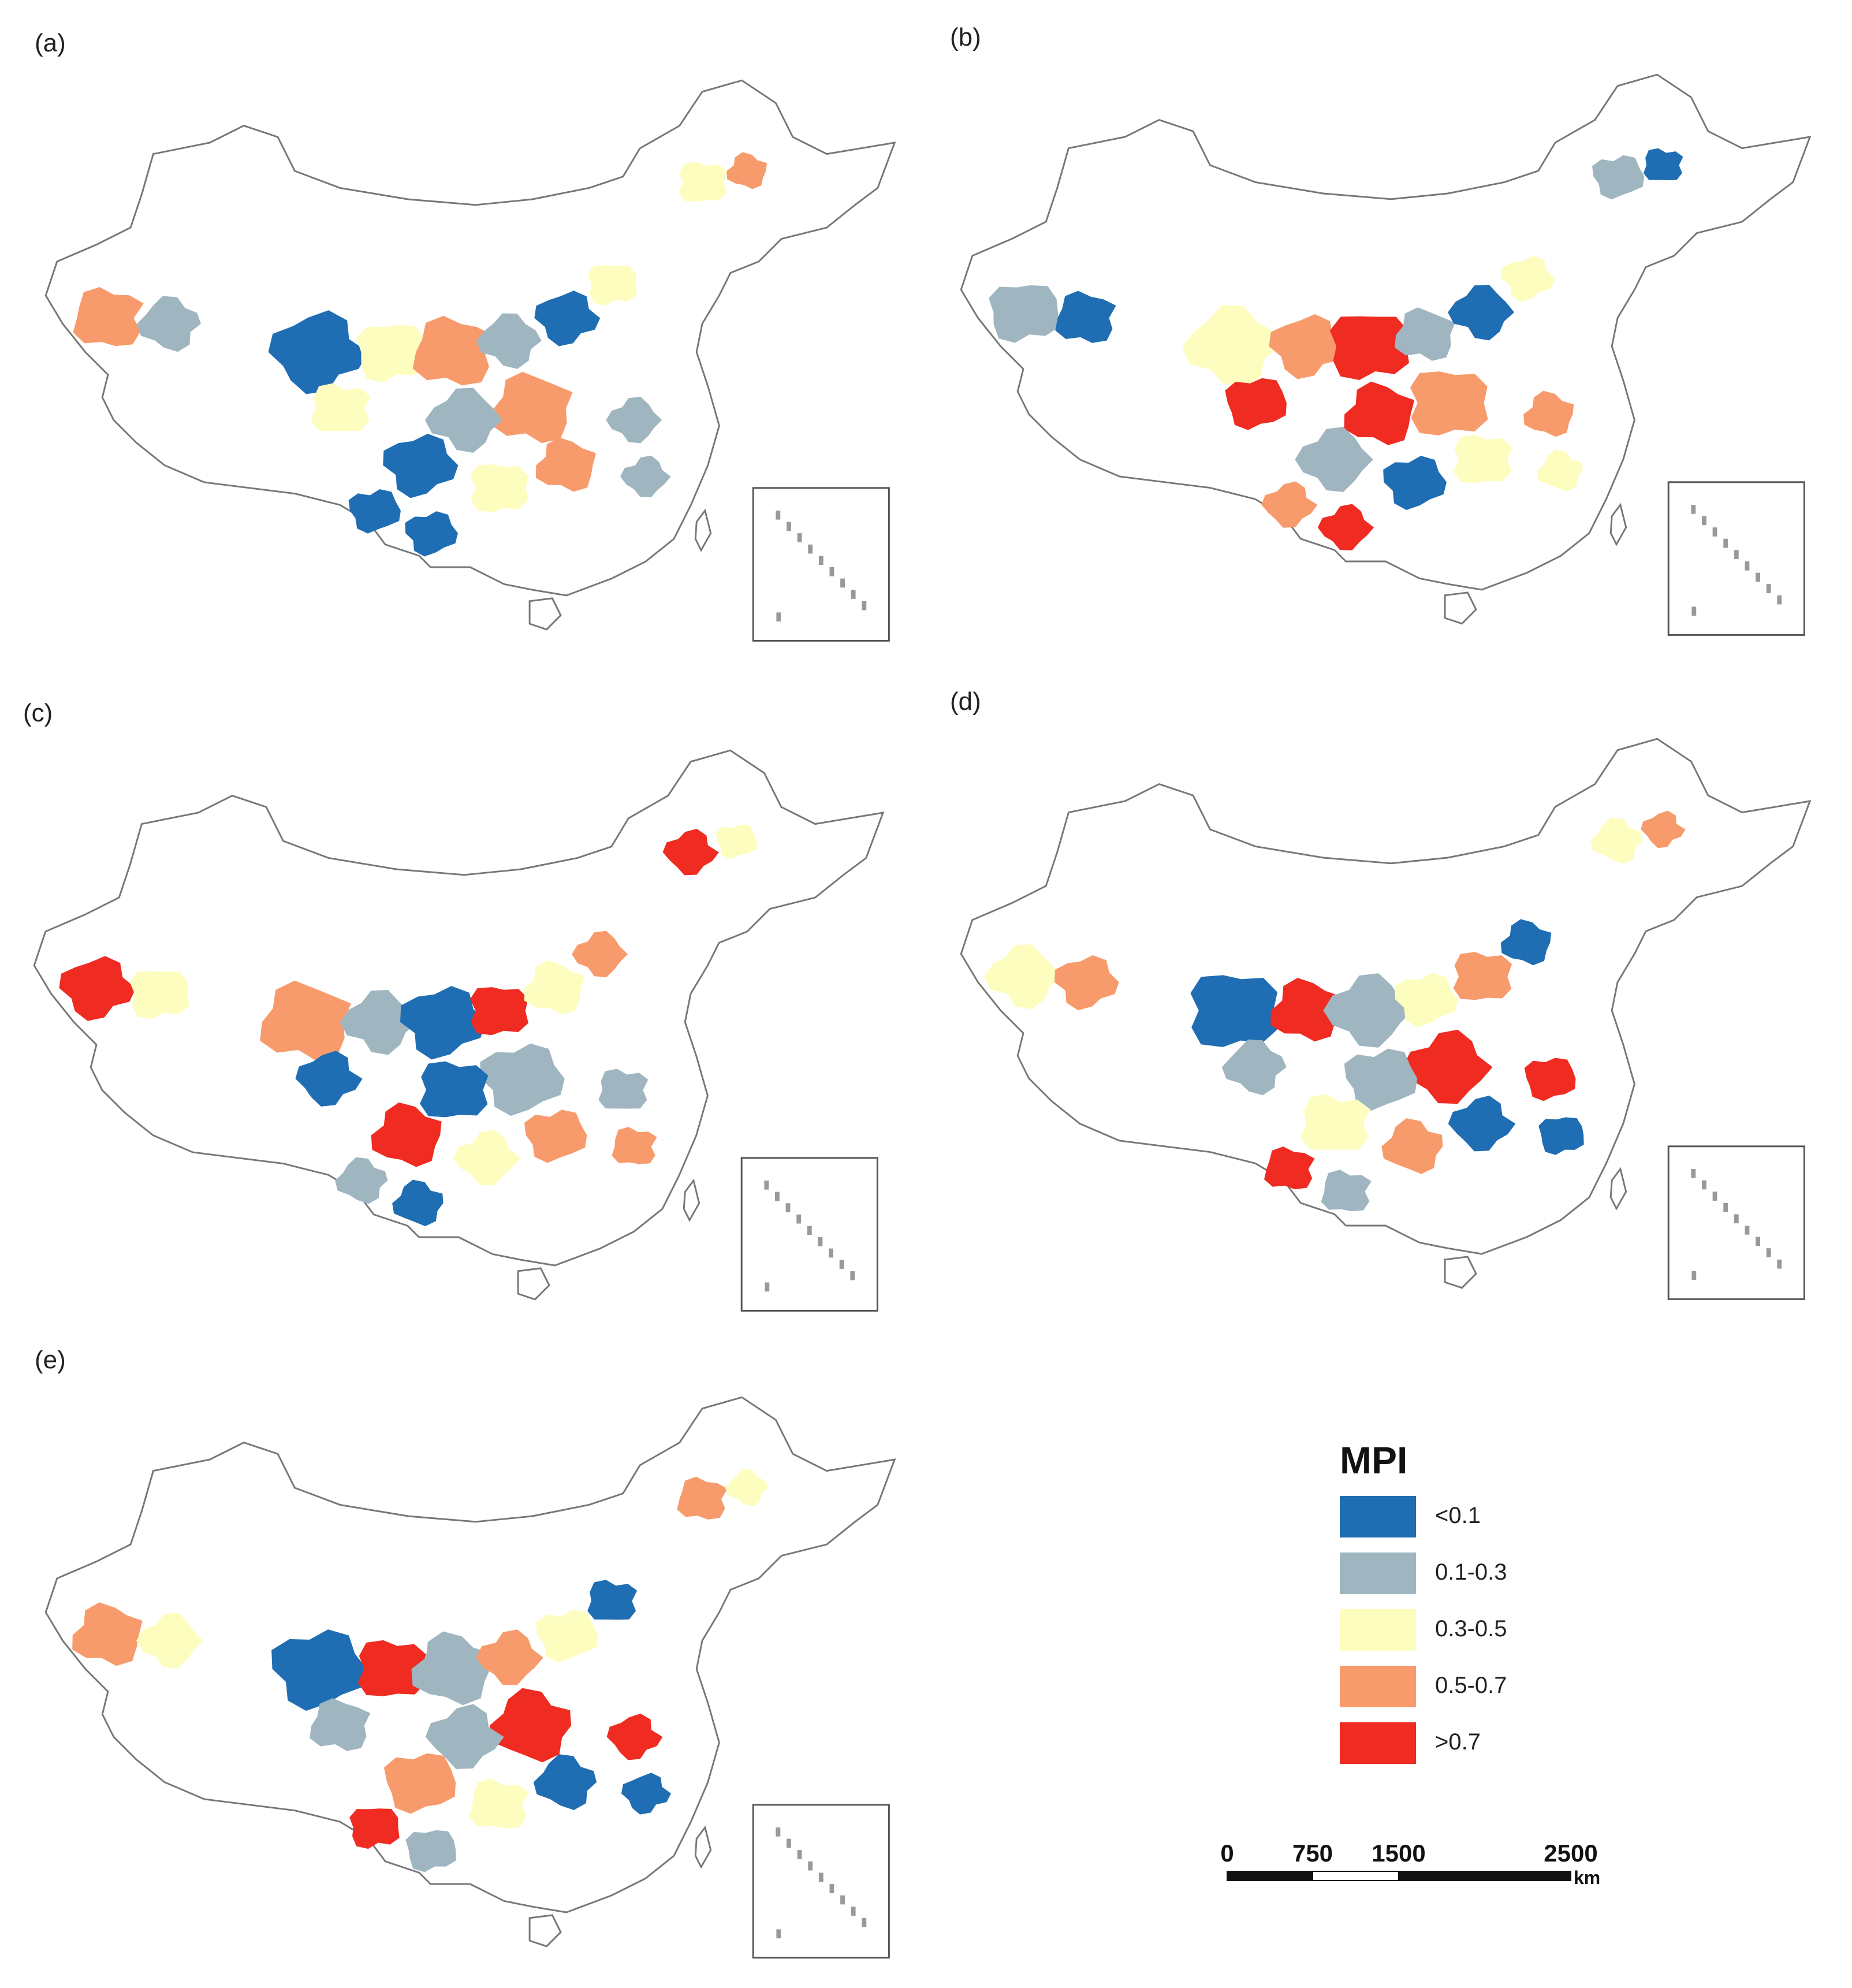  What do you see at coordinates (38, 713) in the screenshot?
I see `panel-label: (c)` at bounding box center [38, 713].